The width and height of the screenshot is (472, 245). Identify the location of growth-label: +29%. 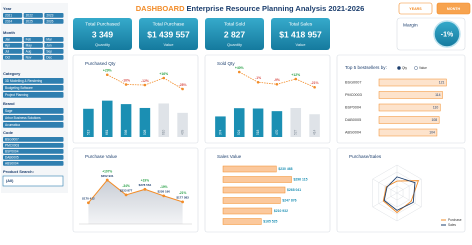
(107, 71).